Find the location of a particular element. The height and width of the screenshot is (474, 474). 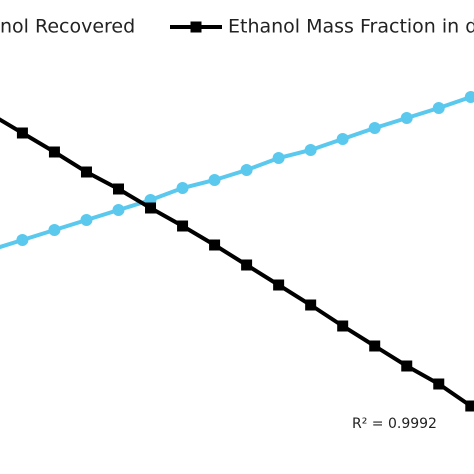

annotation: R² = 0.9992 is located at coordinates (394, 424).